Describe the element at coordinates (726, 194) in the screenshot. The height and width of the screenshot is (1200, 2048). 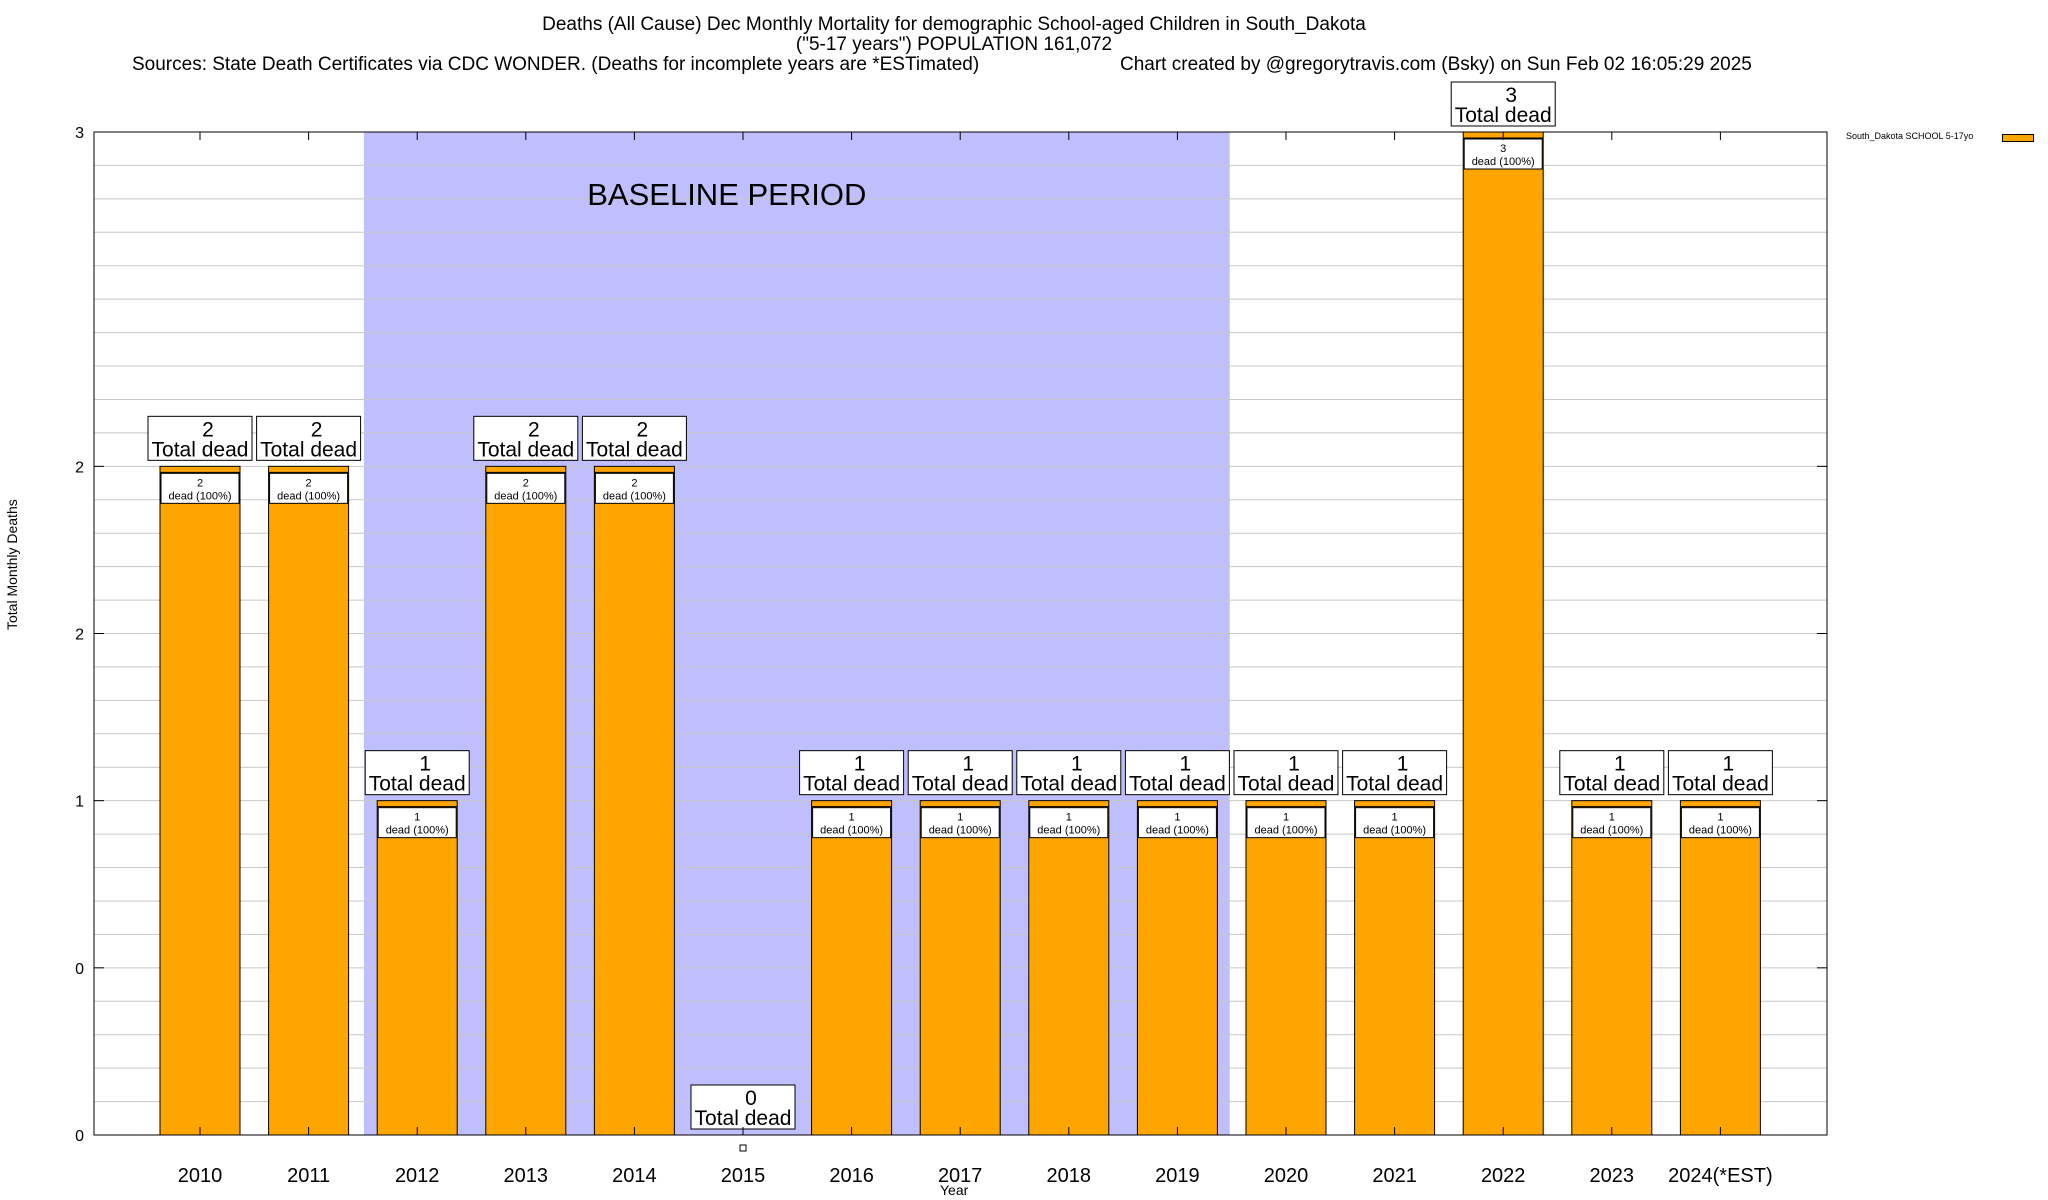
I see `baseline-period-label: BASELINE PERIOD` at that location.